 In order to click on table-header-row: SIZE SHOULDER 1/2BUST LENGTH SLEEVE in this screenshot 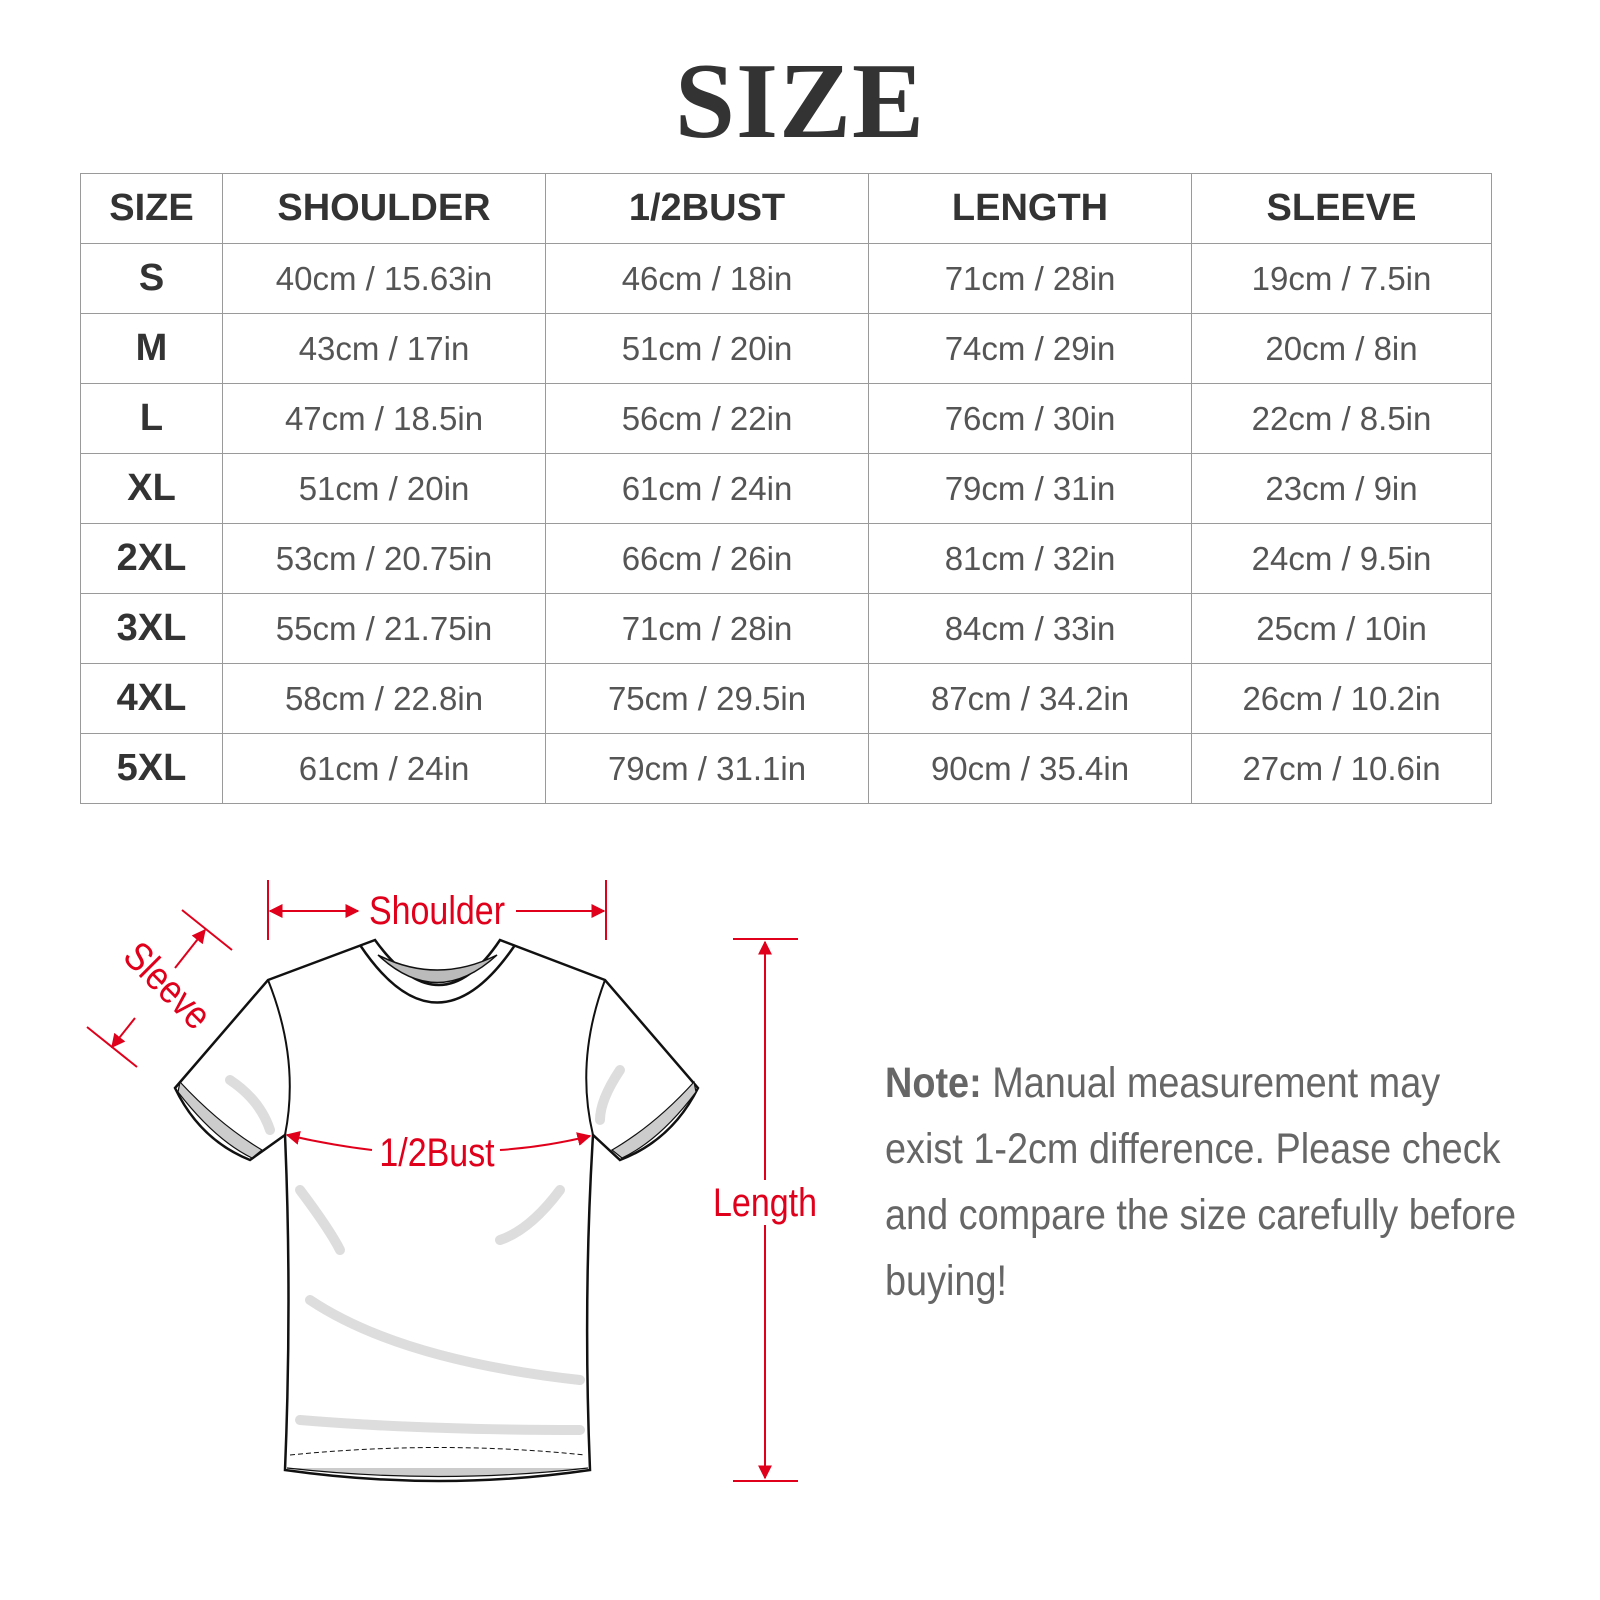, I will do `click(786, 208)`.